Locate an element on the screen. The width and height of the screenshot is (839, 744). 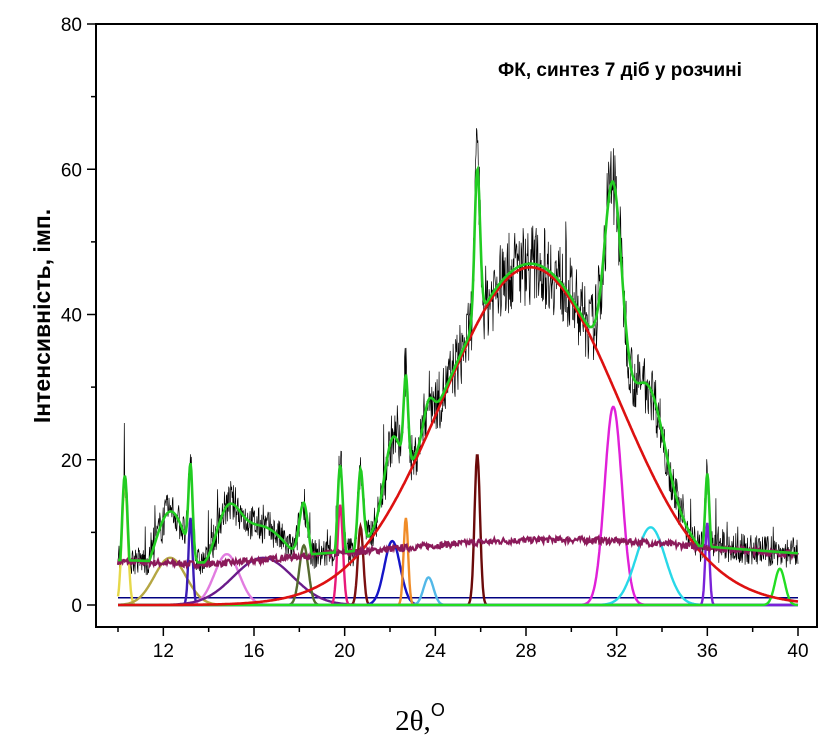
x-axis: 12 16 20 24 28 32 36 40 is located at coordinates (463, 644).